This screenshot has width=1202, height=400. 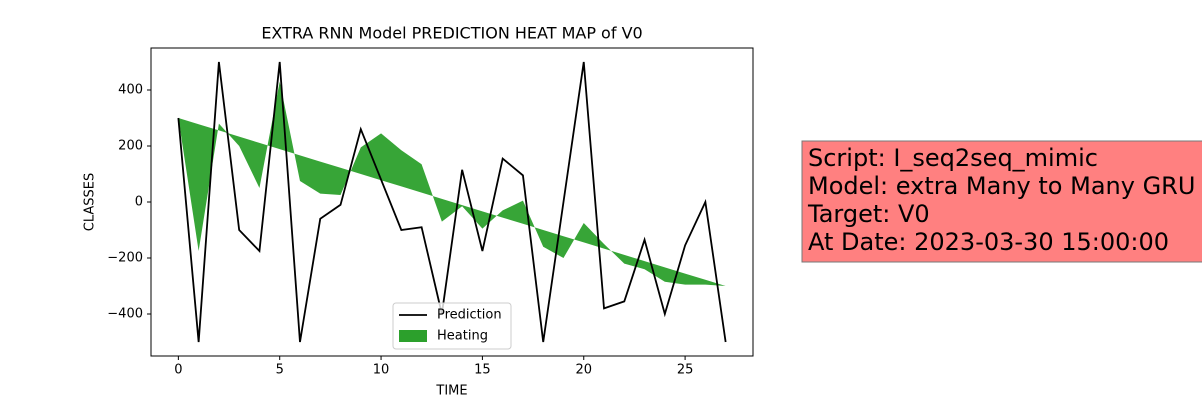 I want to click on annotation-box, so click(x=1001, y=201).